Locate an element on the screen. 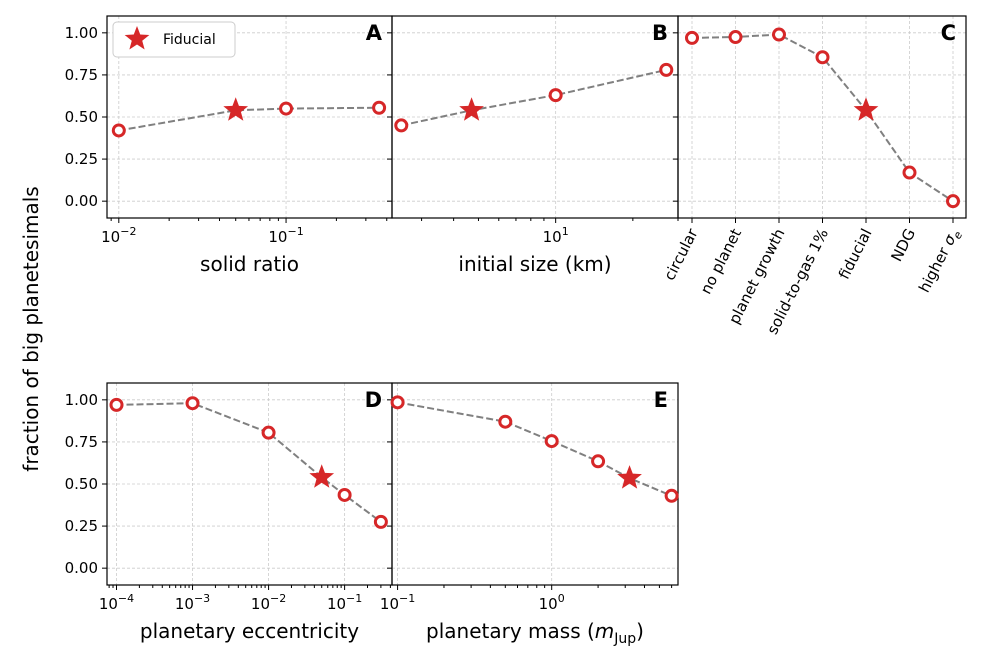  panel-E: 10⁻¹ 100 planetary mass (mJup) E is located at coordinates (529, 514).